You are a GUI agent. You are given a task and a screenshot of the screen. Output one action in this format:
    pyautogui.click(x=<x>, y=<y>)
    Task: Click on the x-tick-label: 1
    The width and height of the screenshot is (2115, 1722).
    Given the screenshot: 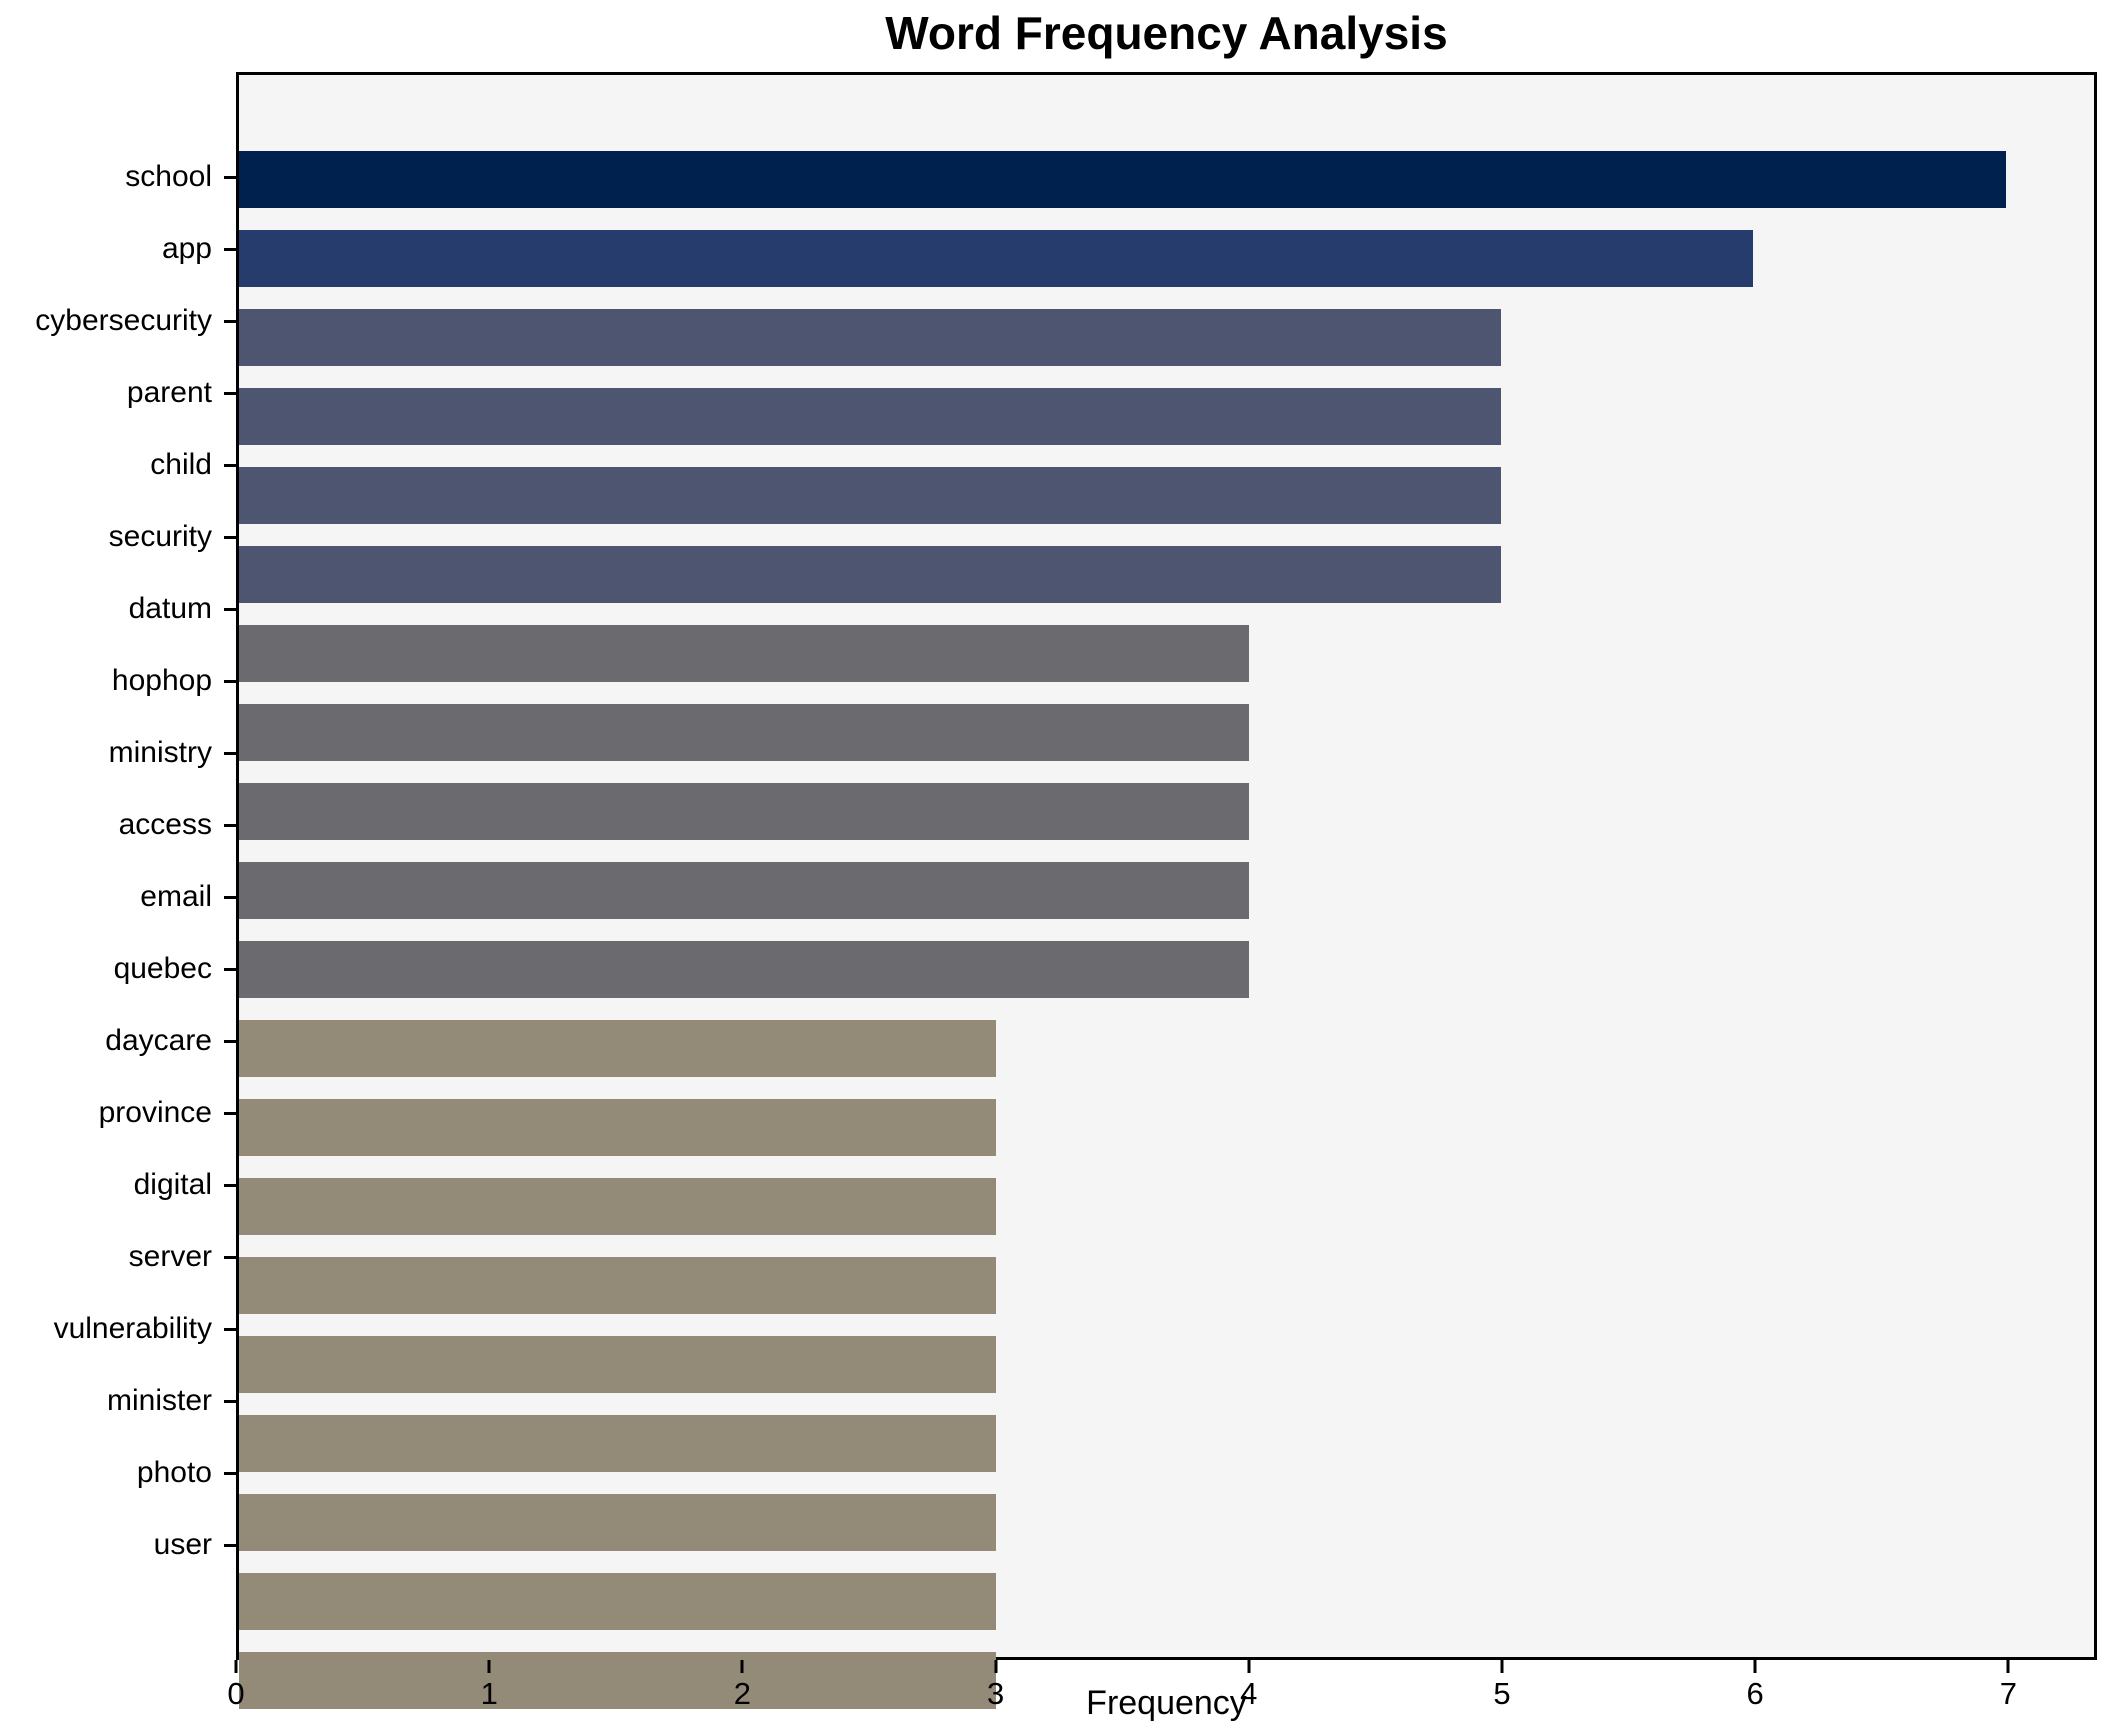 What is the action you would take?
    pyautogui.click(x=489, y=1693)
    